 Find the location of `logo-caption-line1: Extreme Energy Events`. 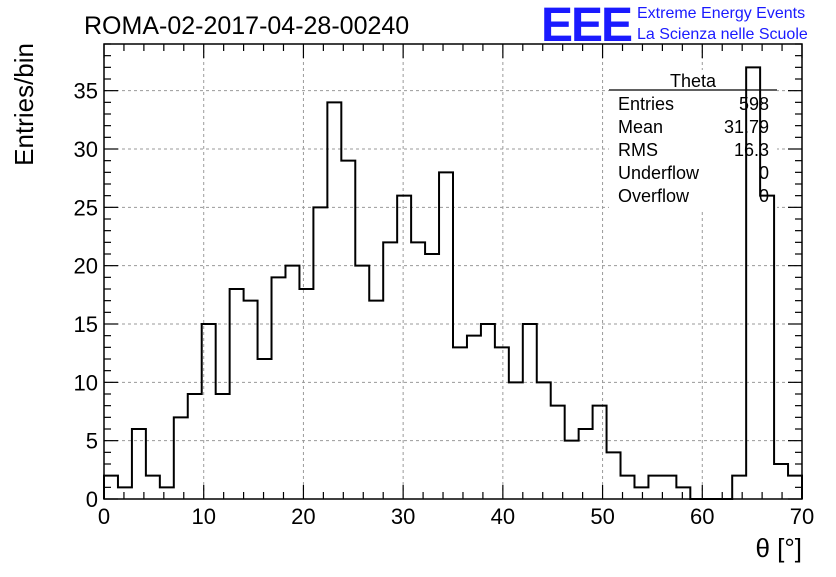

logo-caption-line1: Extreme Energy Events is located at coordinates (721, 13).